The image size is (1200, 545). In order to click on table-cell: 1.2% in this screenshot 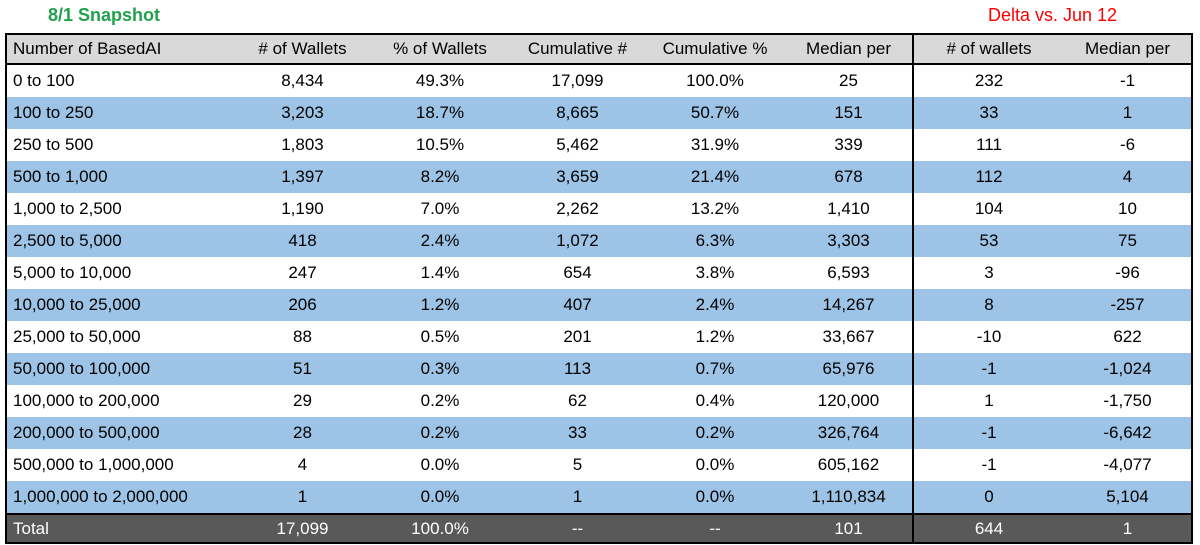, I will do `click(715, 336)`.